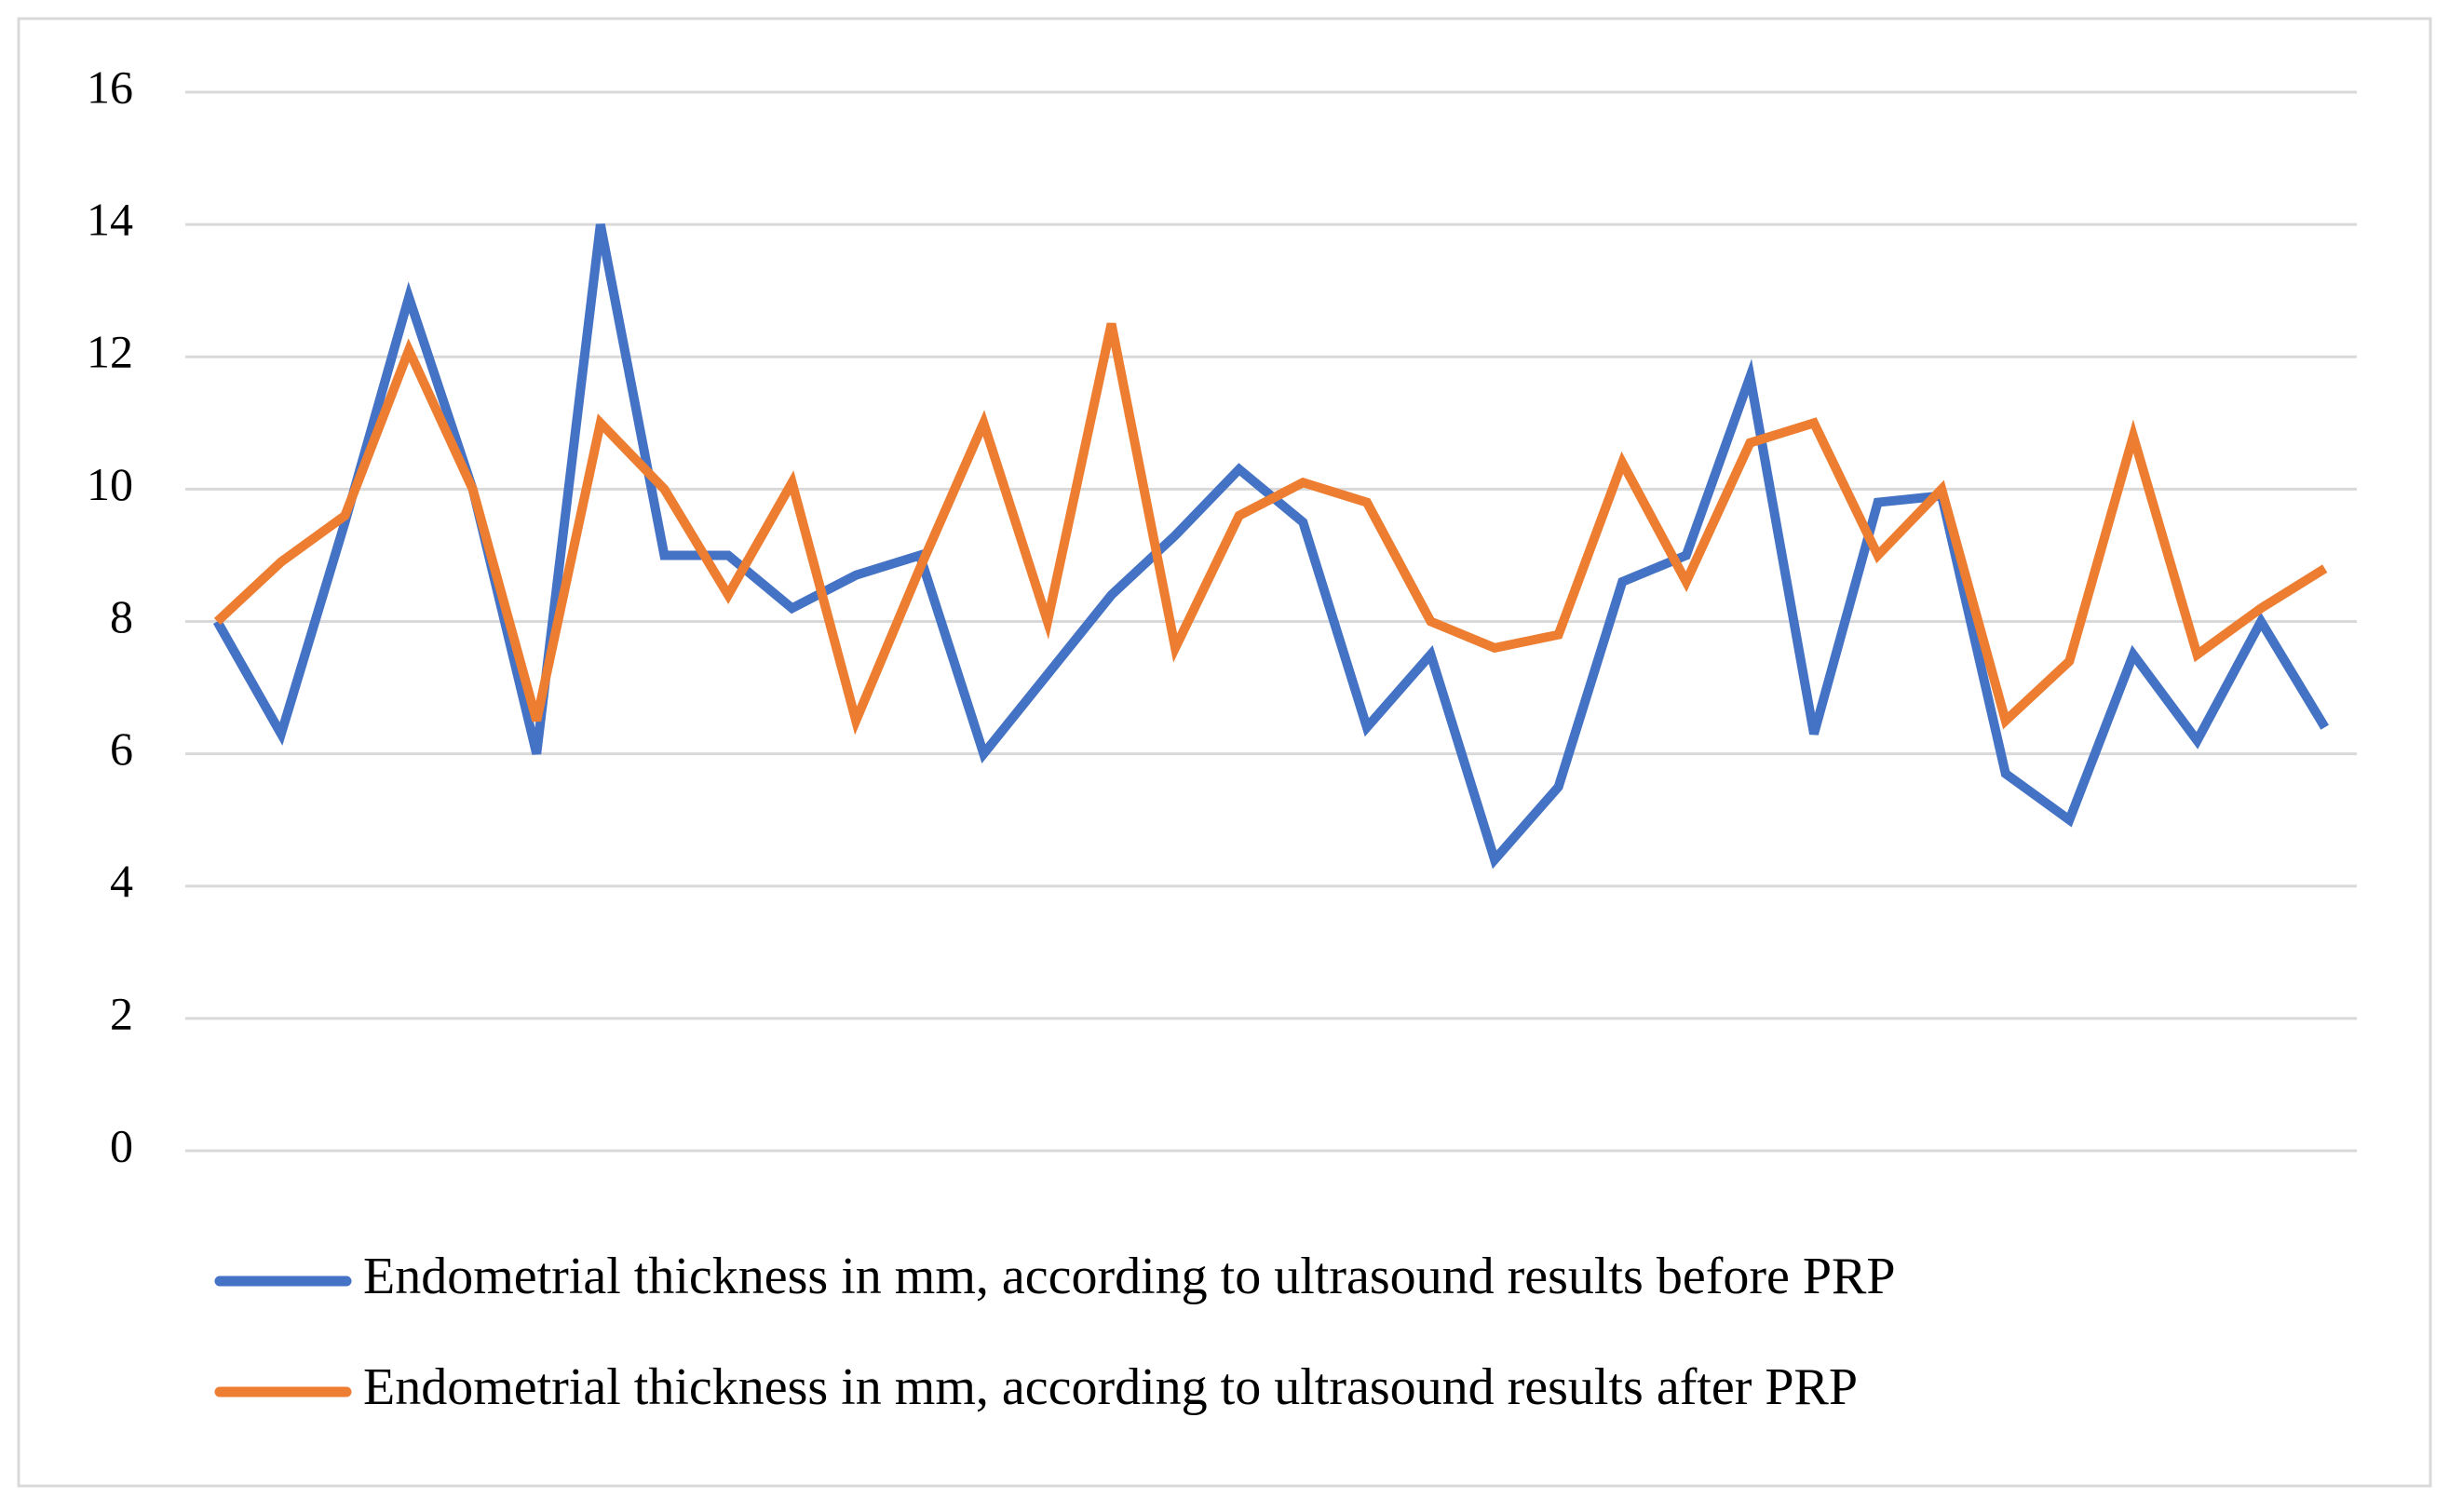  Describe the element at coordinates (110, 352) in the screenshot. I see `y-tick-label: 12` at that location.